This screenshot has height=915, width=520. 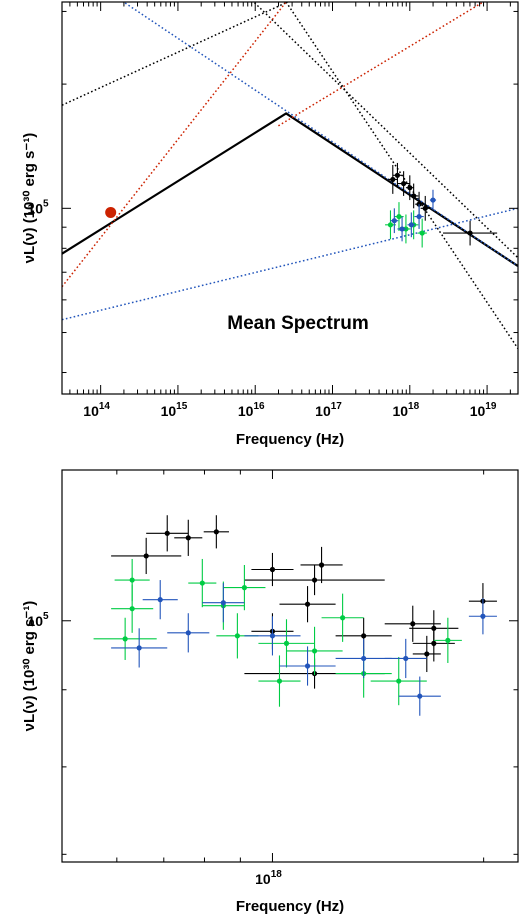 What do you see at coordinates (96, 410) in the screenshot?
I see `x-tick-label: 1014` at bounding box center [96, 410].